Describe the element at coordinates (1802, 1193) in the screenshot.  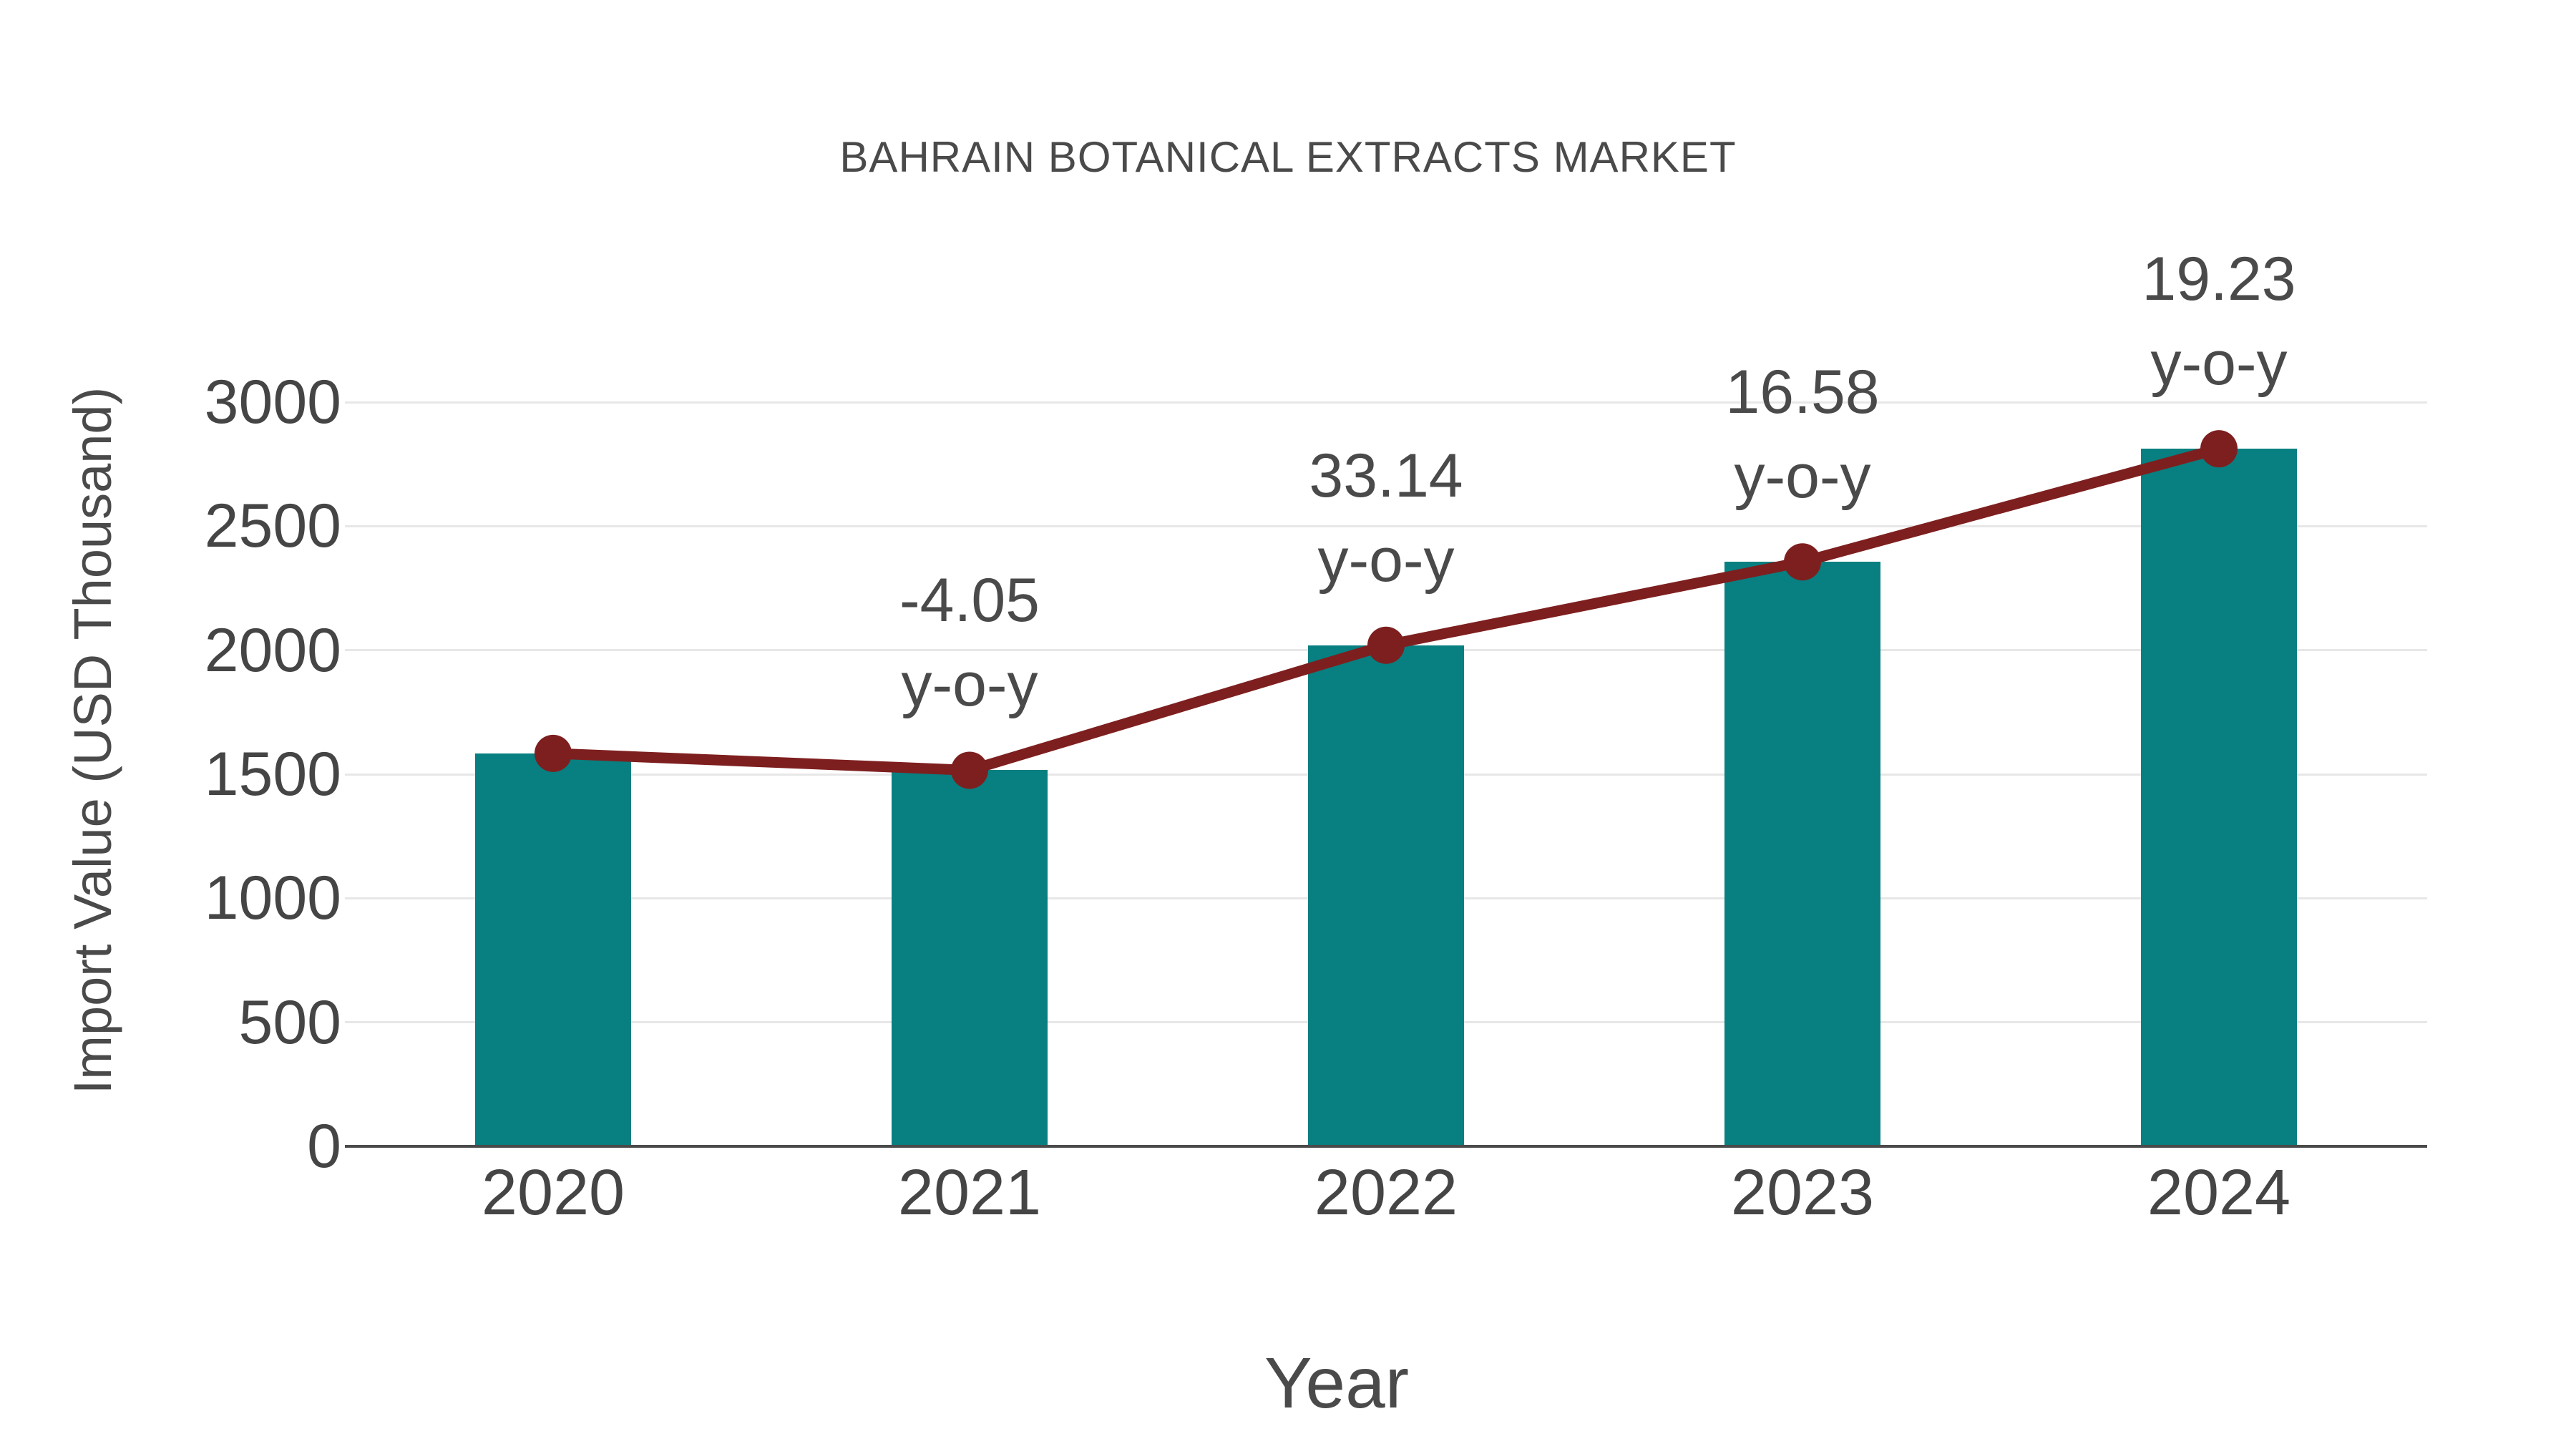
I see `x-tick-label-2023: 2023` at that location.